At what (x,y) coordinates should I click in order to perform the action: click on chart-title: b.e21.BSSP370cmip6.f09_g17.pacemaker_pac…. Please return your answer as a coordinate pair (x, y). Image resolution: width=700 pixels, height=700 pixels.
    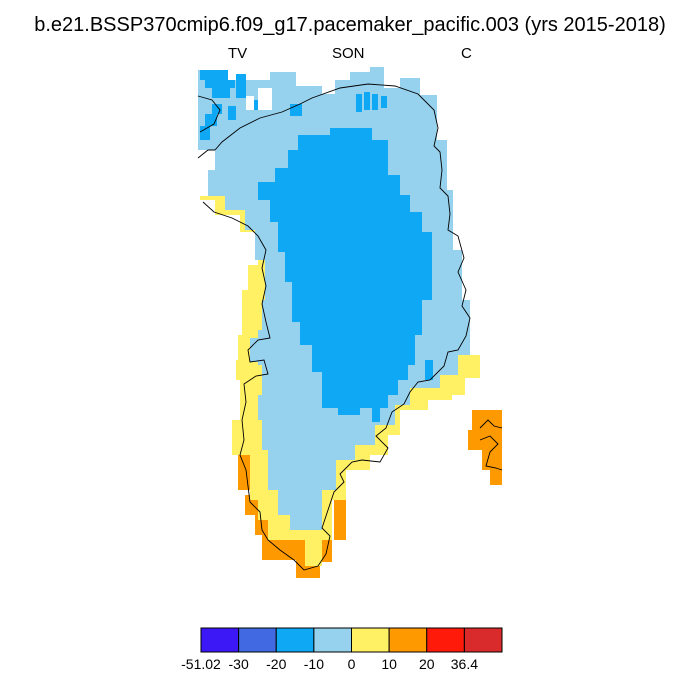
    Looking at the image, I should click on (350, 25).